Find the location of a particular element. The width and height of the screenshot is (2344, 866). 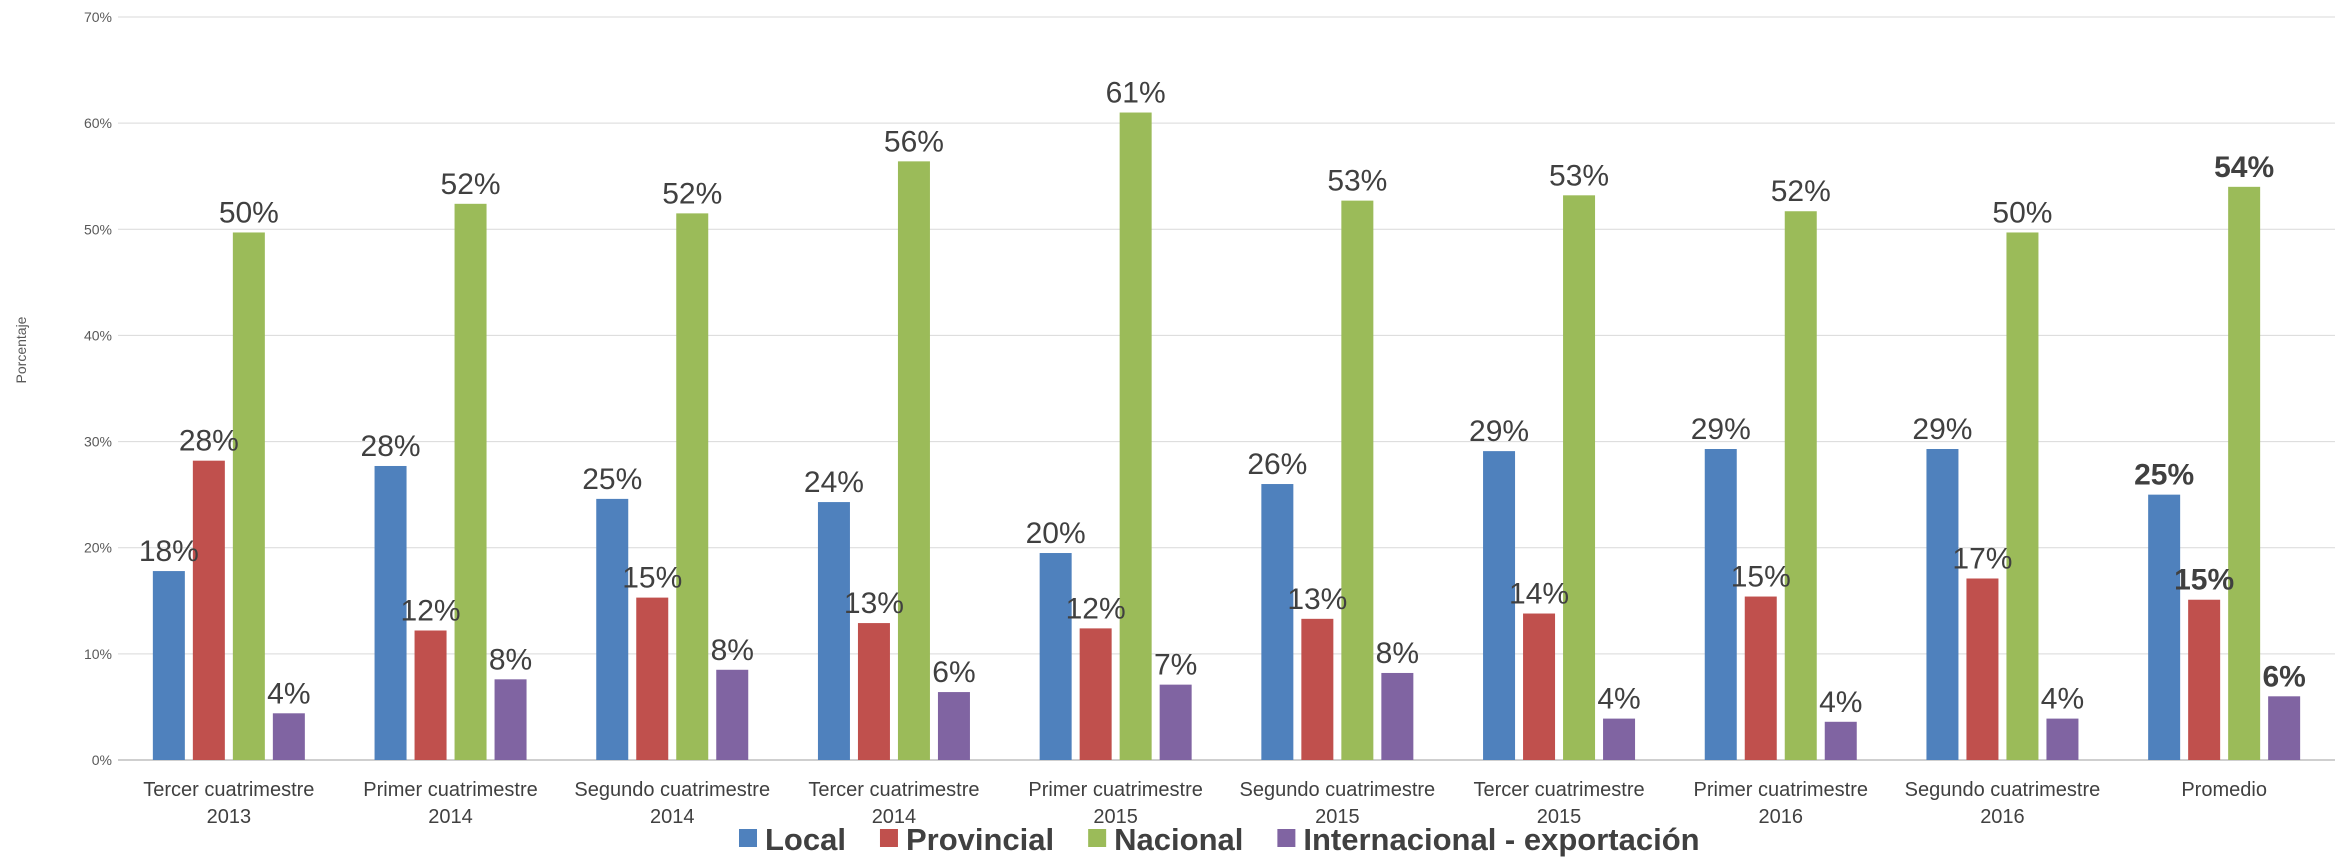

y-axis-title: Porcentaje is located at coordinates (21, 349).